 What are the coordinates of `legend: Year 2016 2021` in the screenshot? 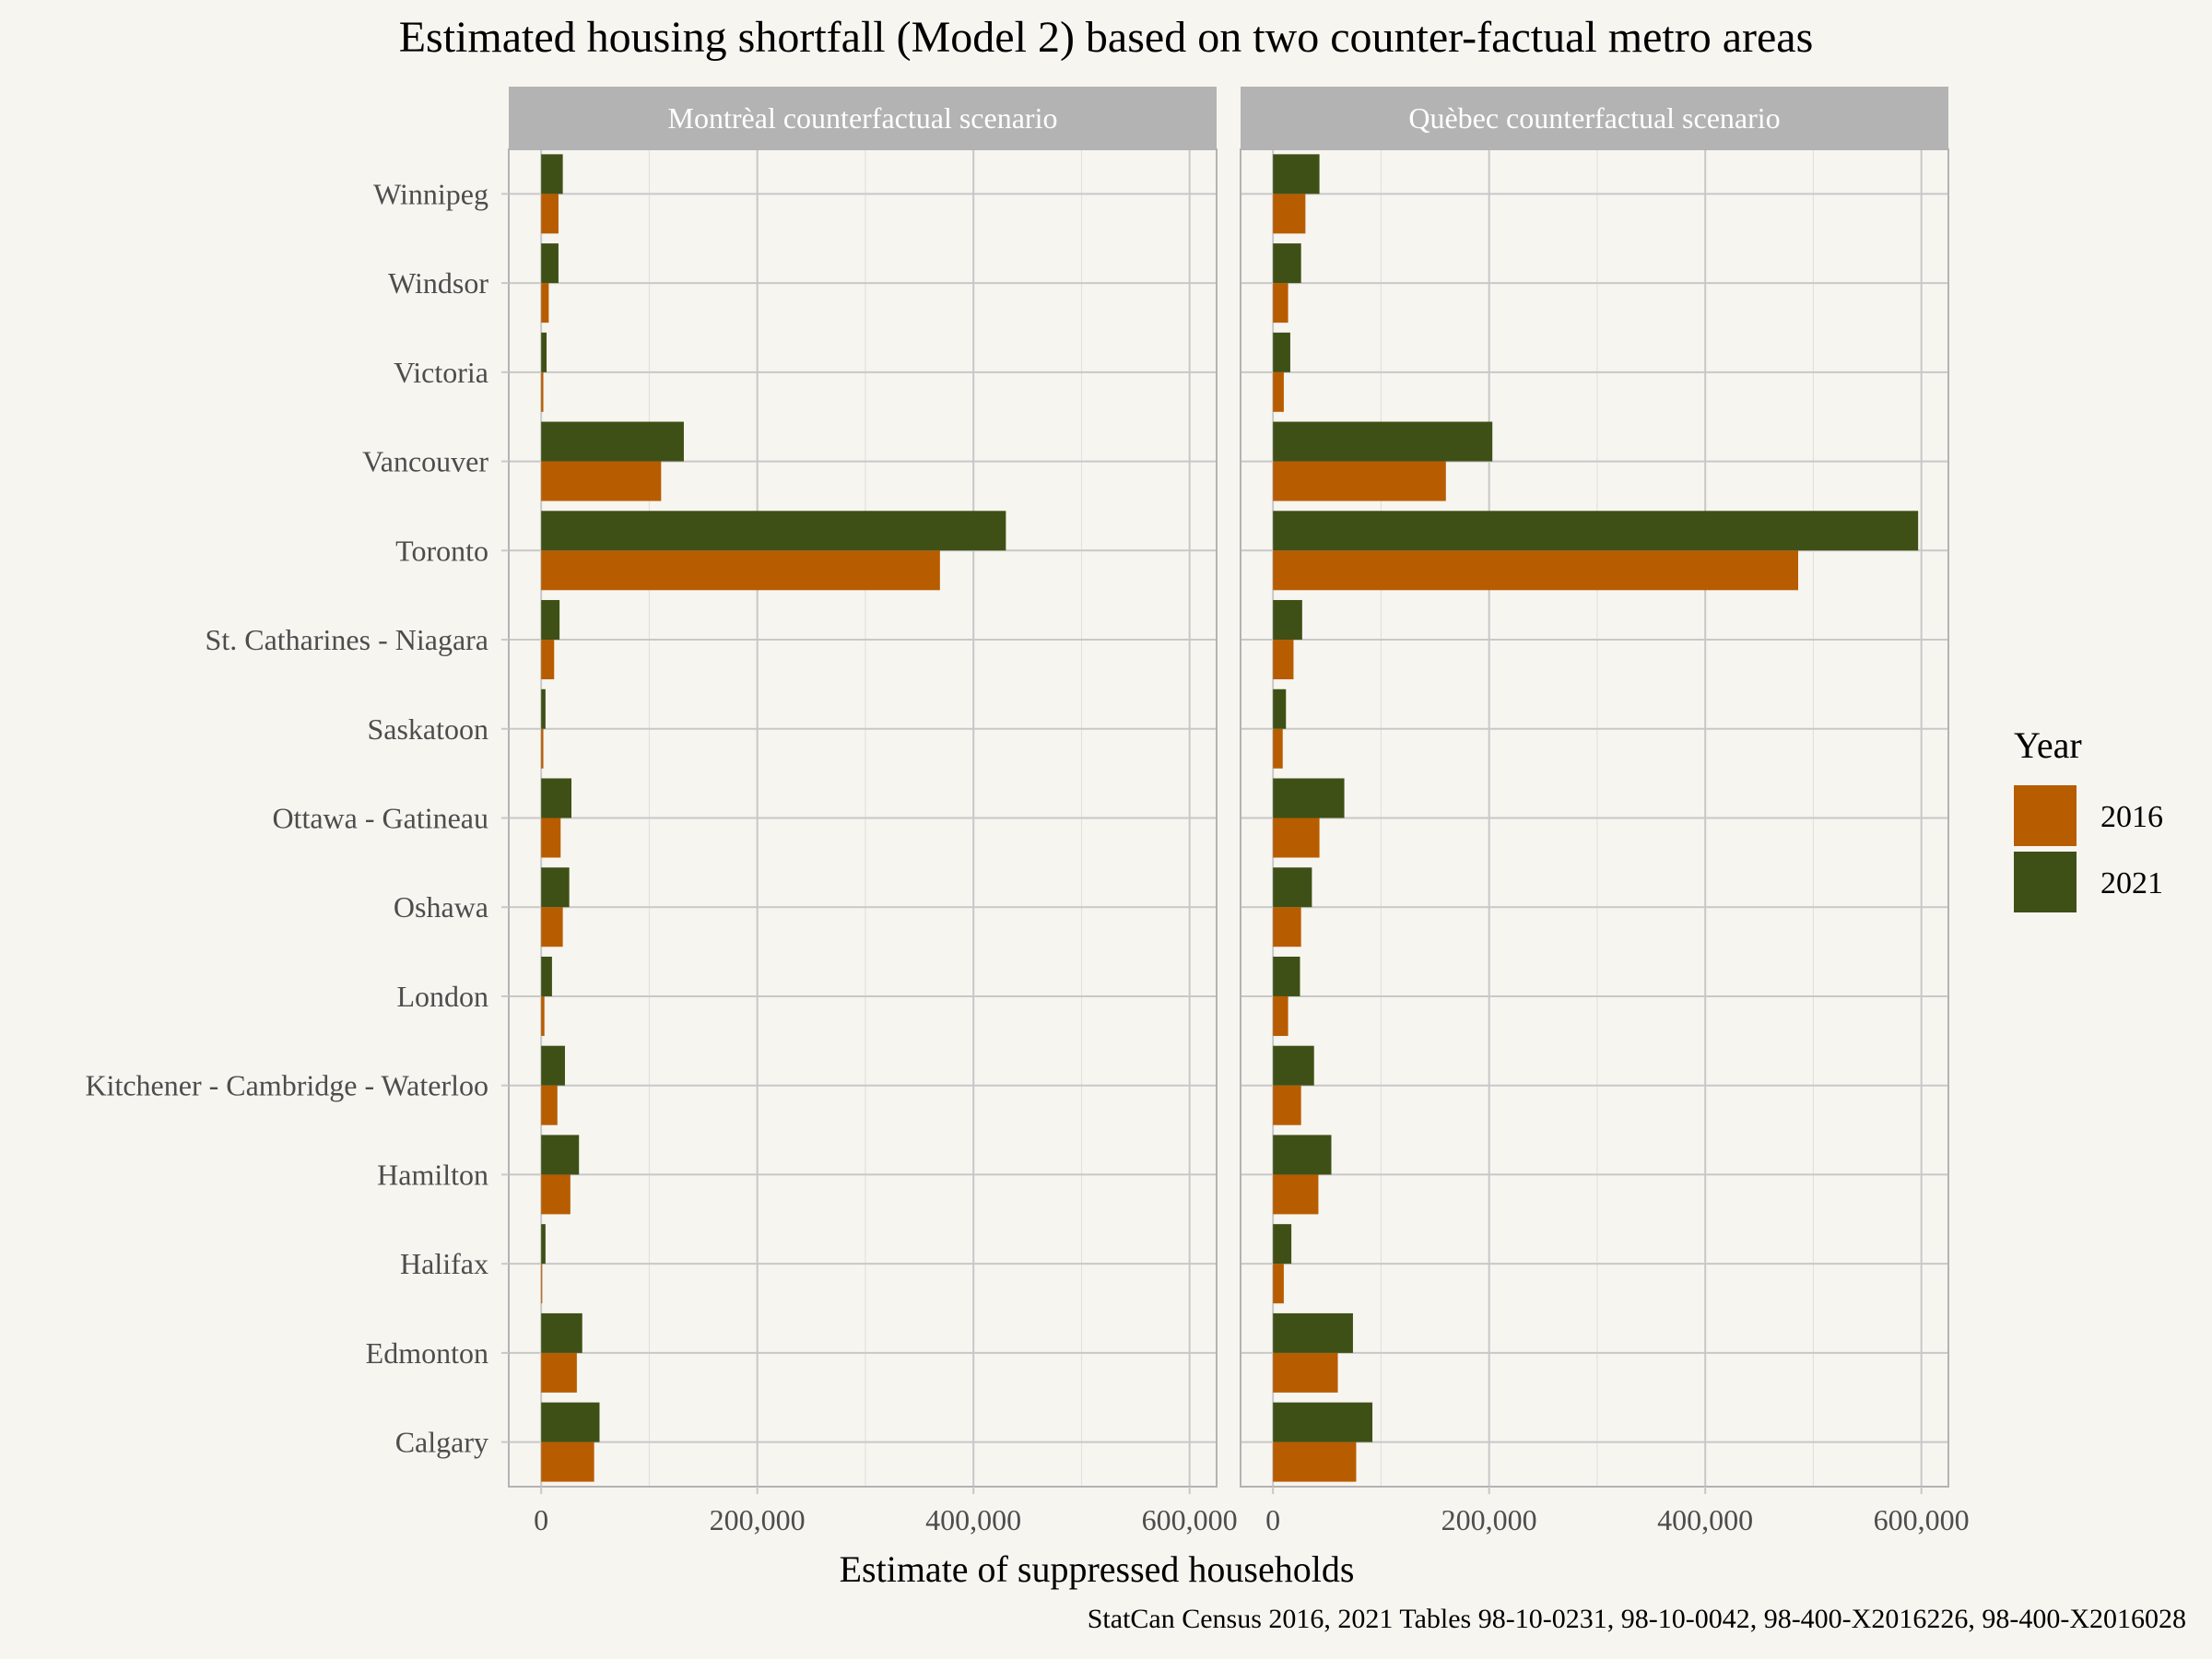 It's located at (2088, 818).